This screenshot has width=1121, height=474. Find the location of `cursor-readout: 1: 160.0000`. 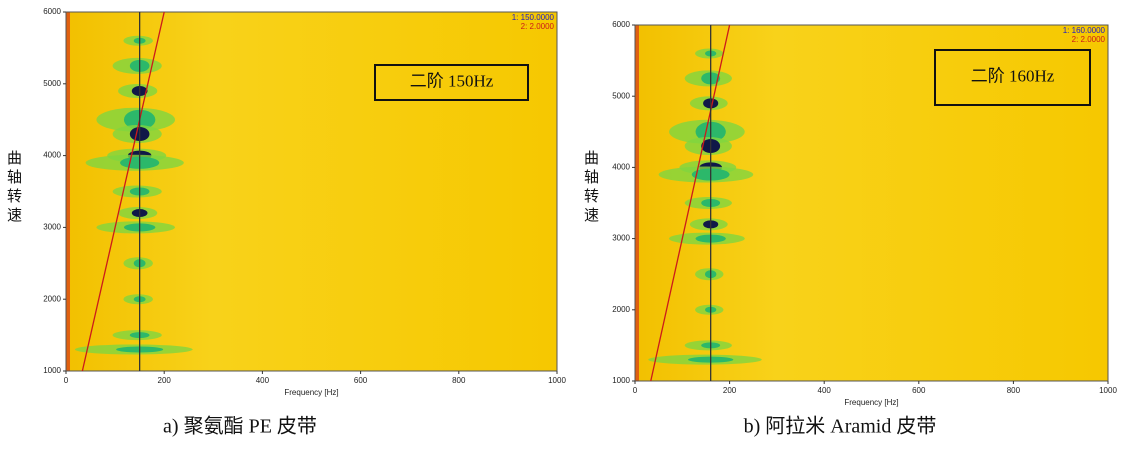

cursor-readout: 1: 160.0000 is located at coordinates (1084, 30).